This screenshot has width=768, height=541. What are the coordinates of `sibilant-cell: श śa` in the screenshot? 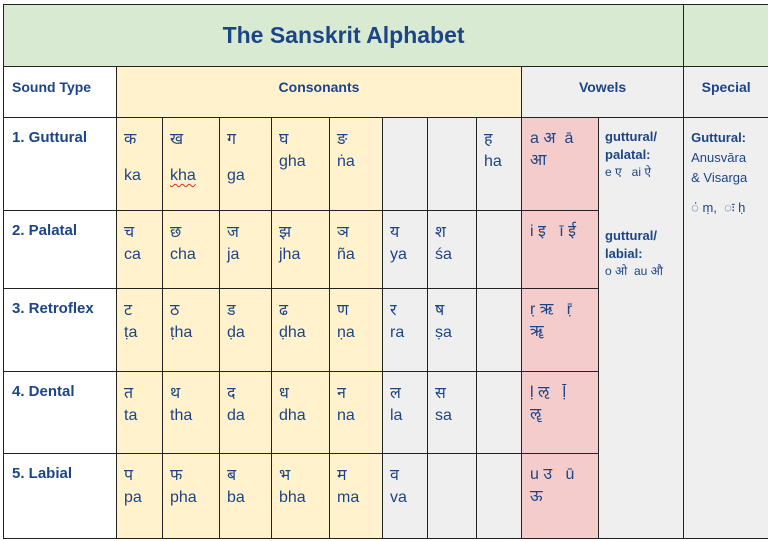 It's located at (452, 249).